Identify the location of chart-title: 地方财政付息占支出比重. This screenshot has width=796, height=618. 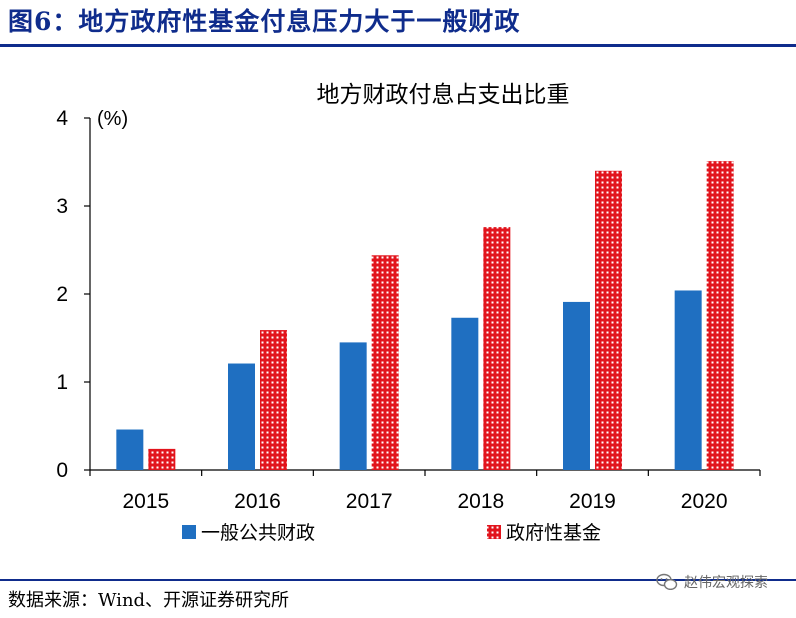
(443, 95).